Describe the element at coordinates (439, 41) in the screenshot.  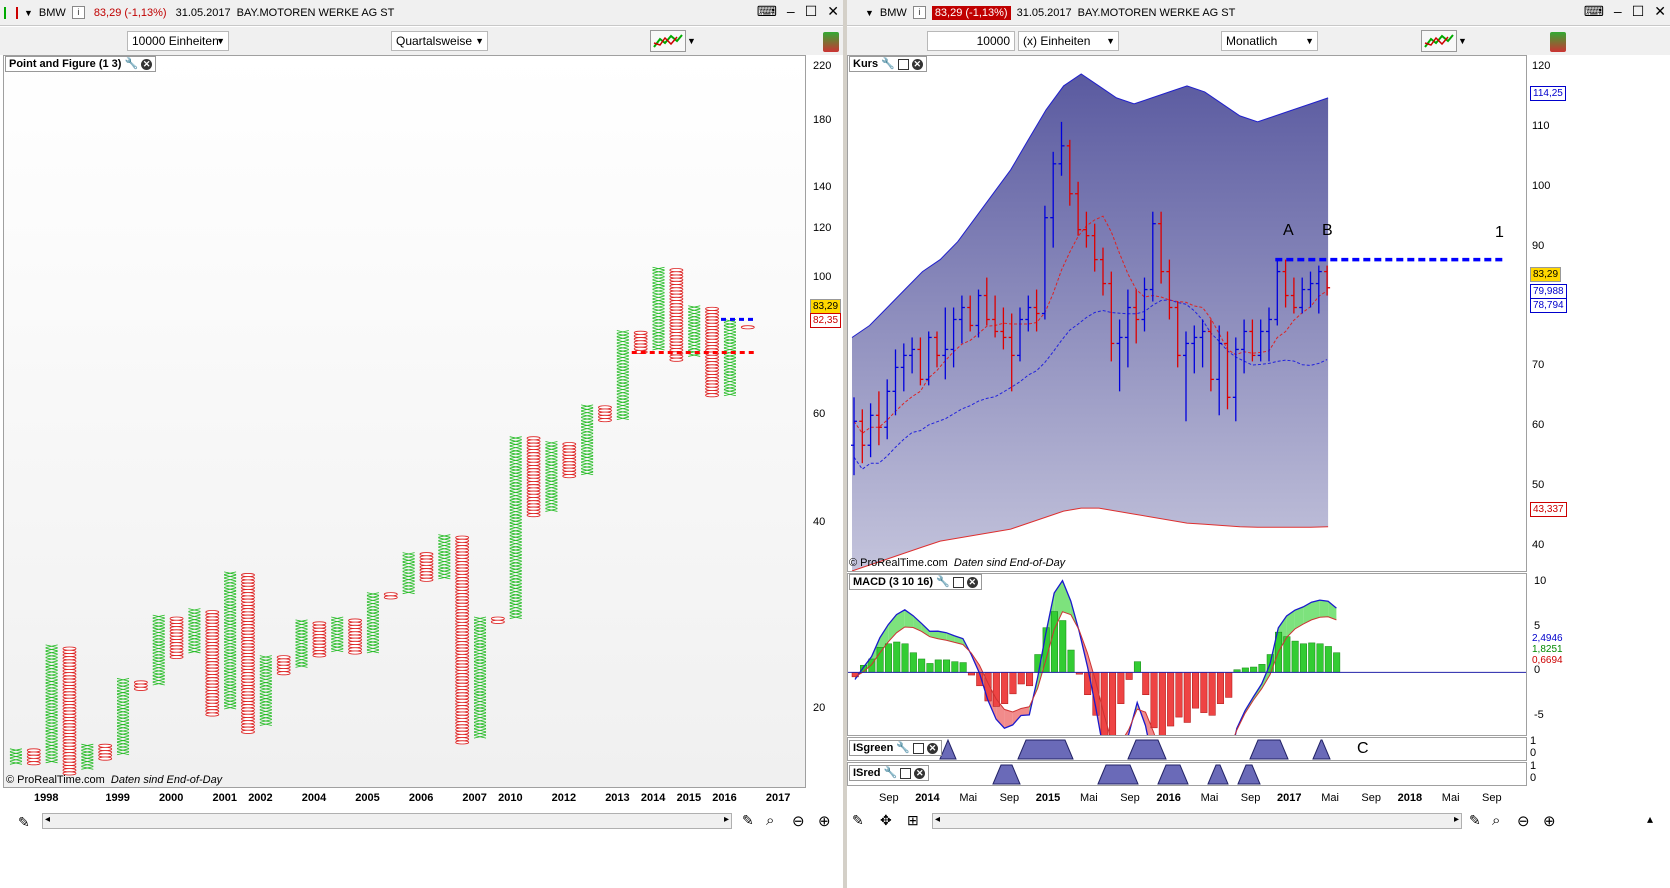
I see `period-select: Quartalsweise ▼` at that location.